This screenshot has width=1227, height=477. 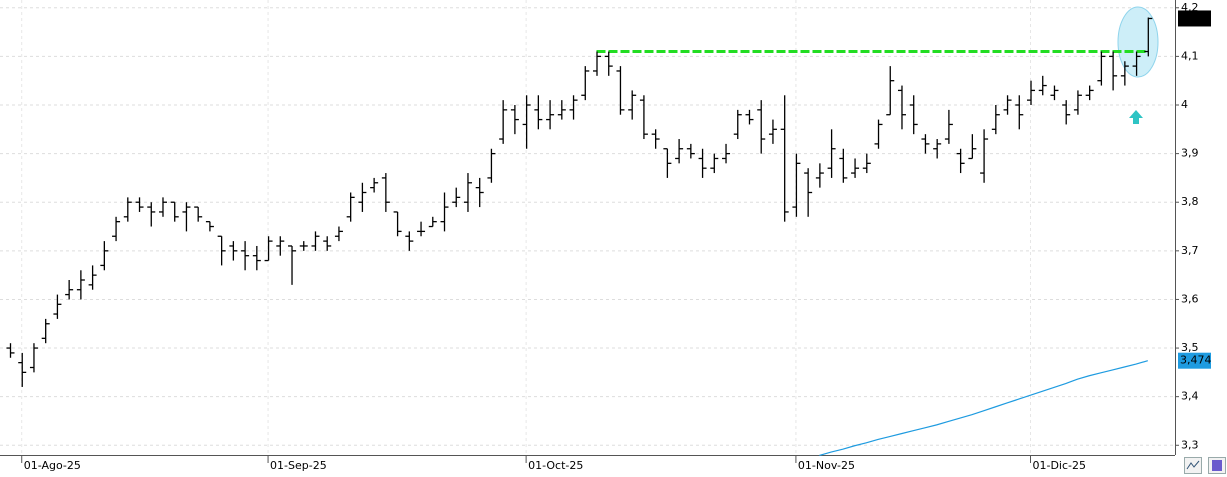 I want to click on last-value-label: 4,178, so click(x=1196, y=17).